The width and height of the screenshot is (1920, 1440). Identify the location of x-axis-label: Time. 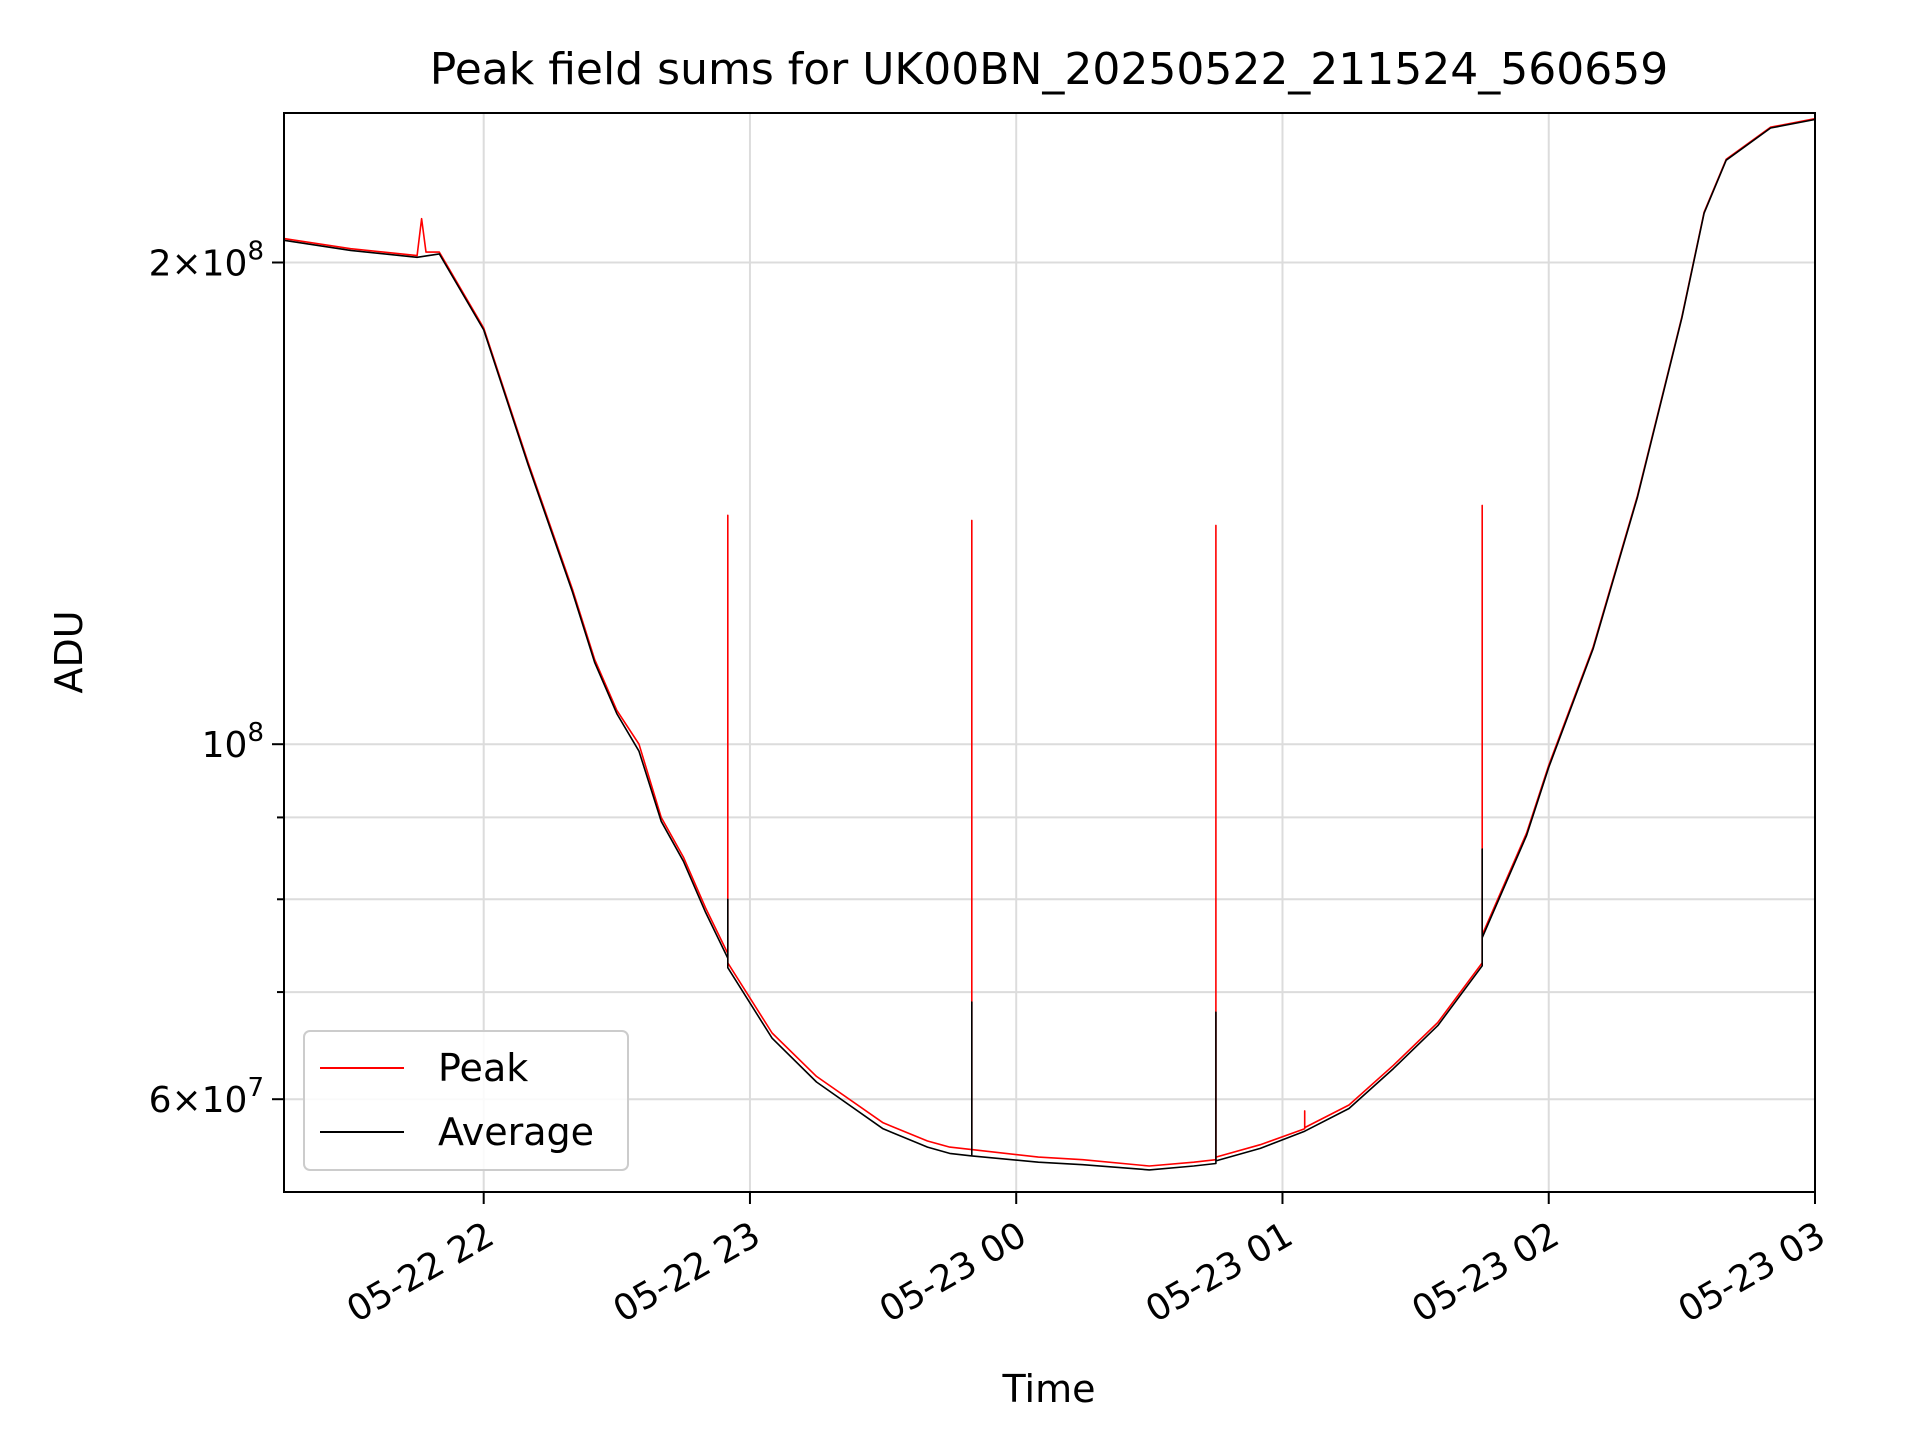
(1049, 1389).